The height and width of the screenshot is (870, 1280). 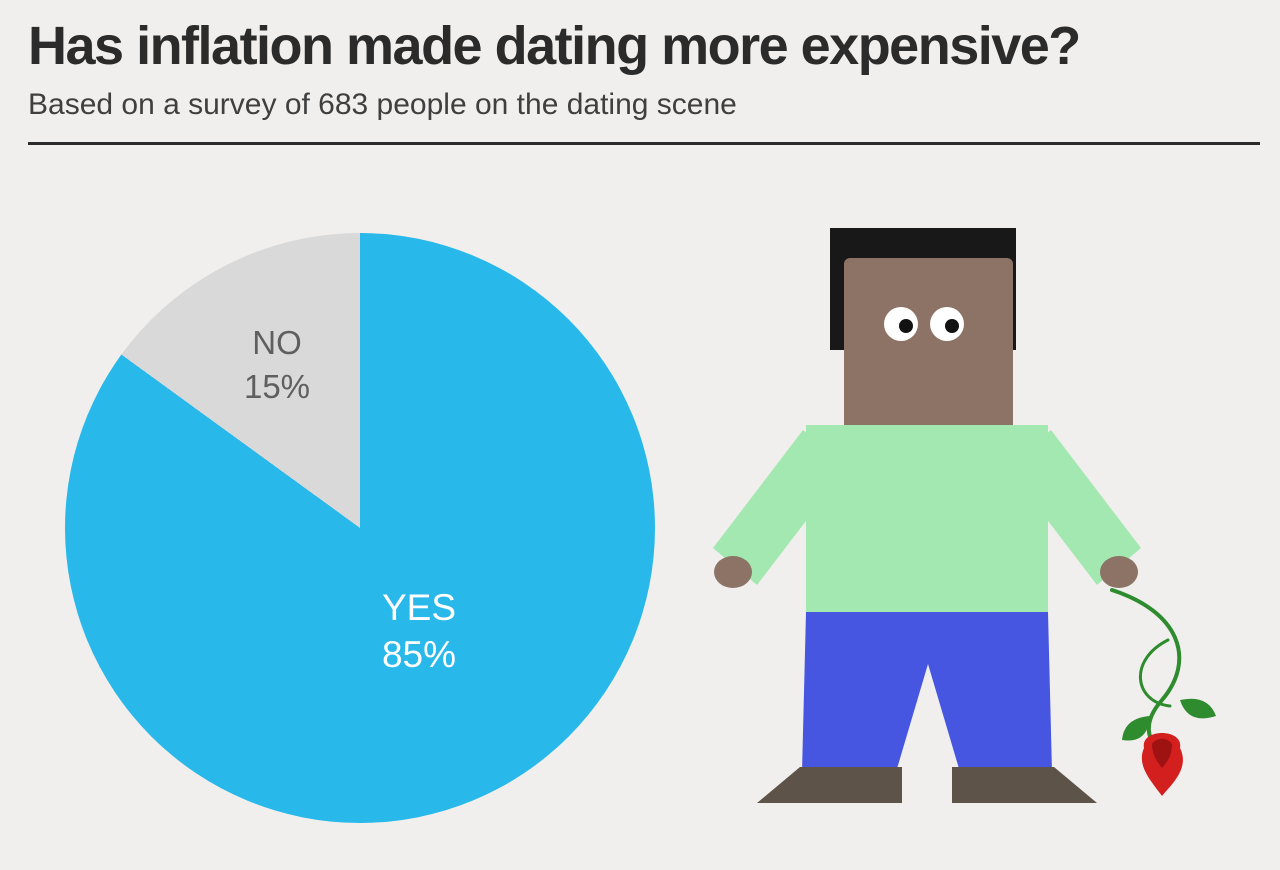 What do you see at coordinates (277, 364) in the screenshot?
I see `pie-label-no: NO 15%` at bounding box center [277, 364].